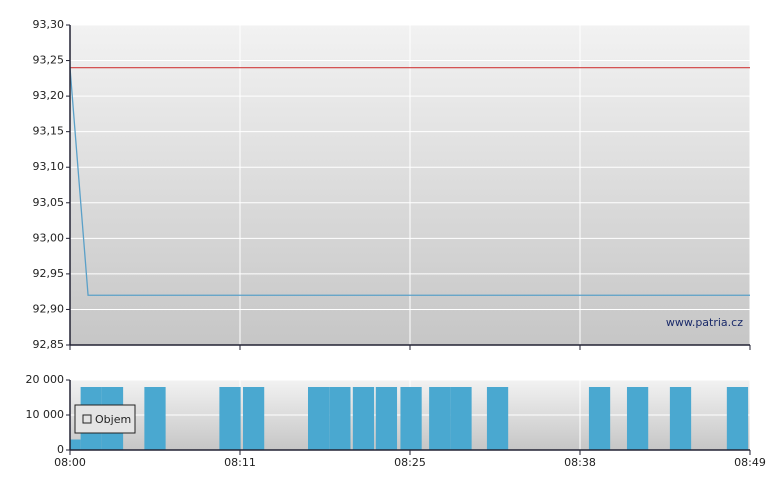 This screenshot has width=780, height=490. What do you see at coordinates (704, 322) in the screenshot?
I see `watermark: www.patria.cz` at bounding box center [704, 322].